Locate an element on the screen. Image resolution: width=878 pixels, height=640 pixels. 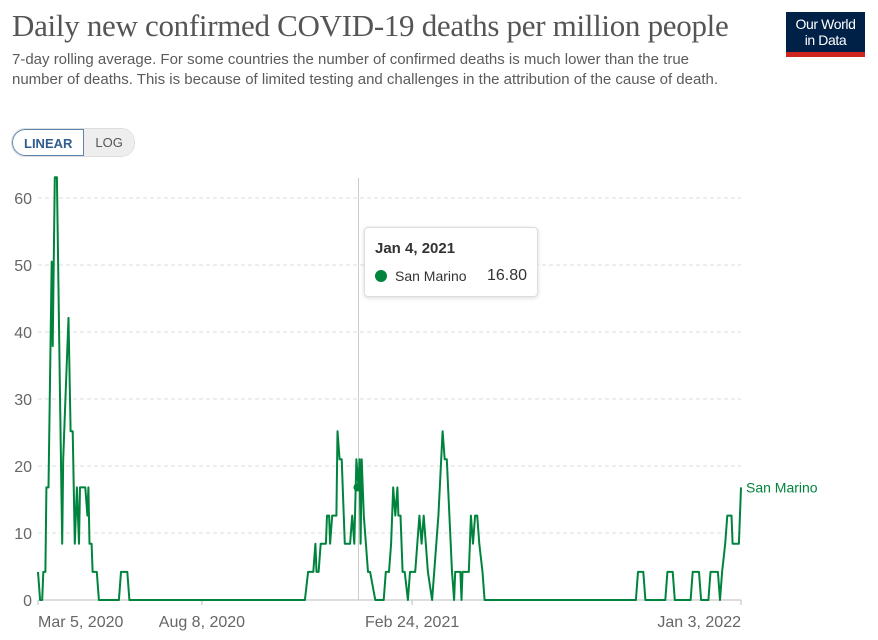
y-tick-label: 0 is located at coordinates (27, 601).